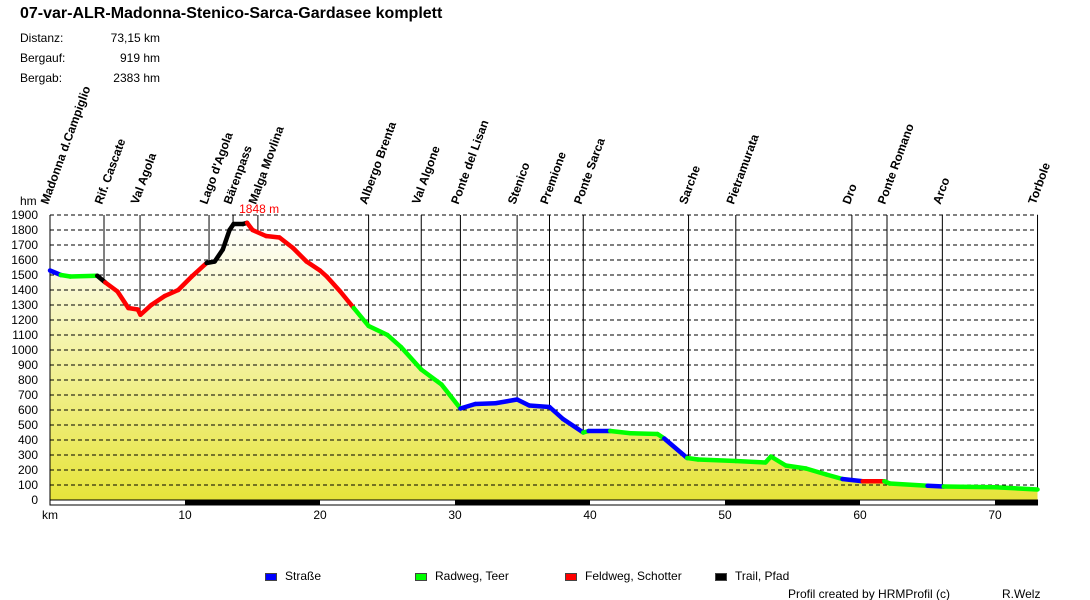 Image resolution: width=1090 pixels, height=600 pixels. What do you see at coordinates (472, 576) in the screenshot?
I see `legend-label: Radweg, Teer` at bounding box center [472, 576].